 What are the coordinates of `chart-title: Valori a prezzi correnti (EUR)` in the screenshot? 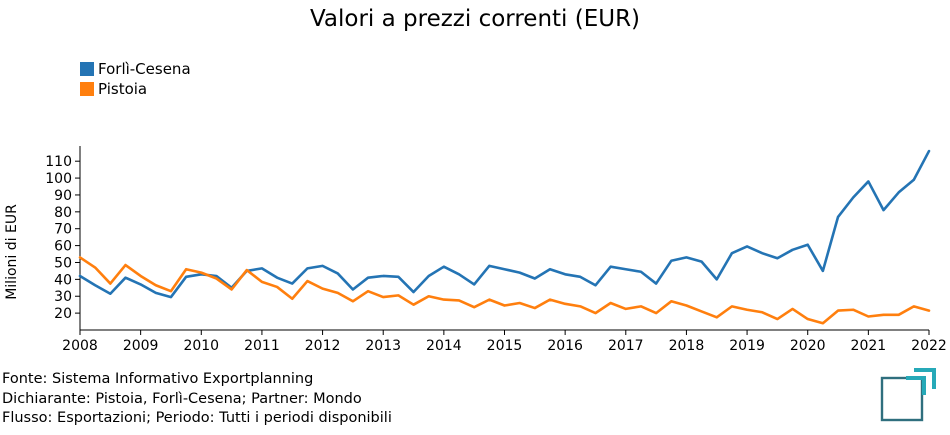 It's located at (475, 19).